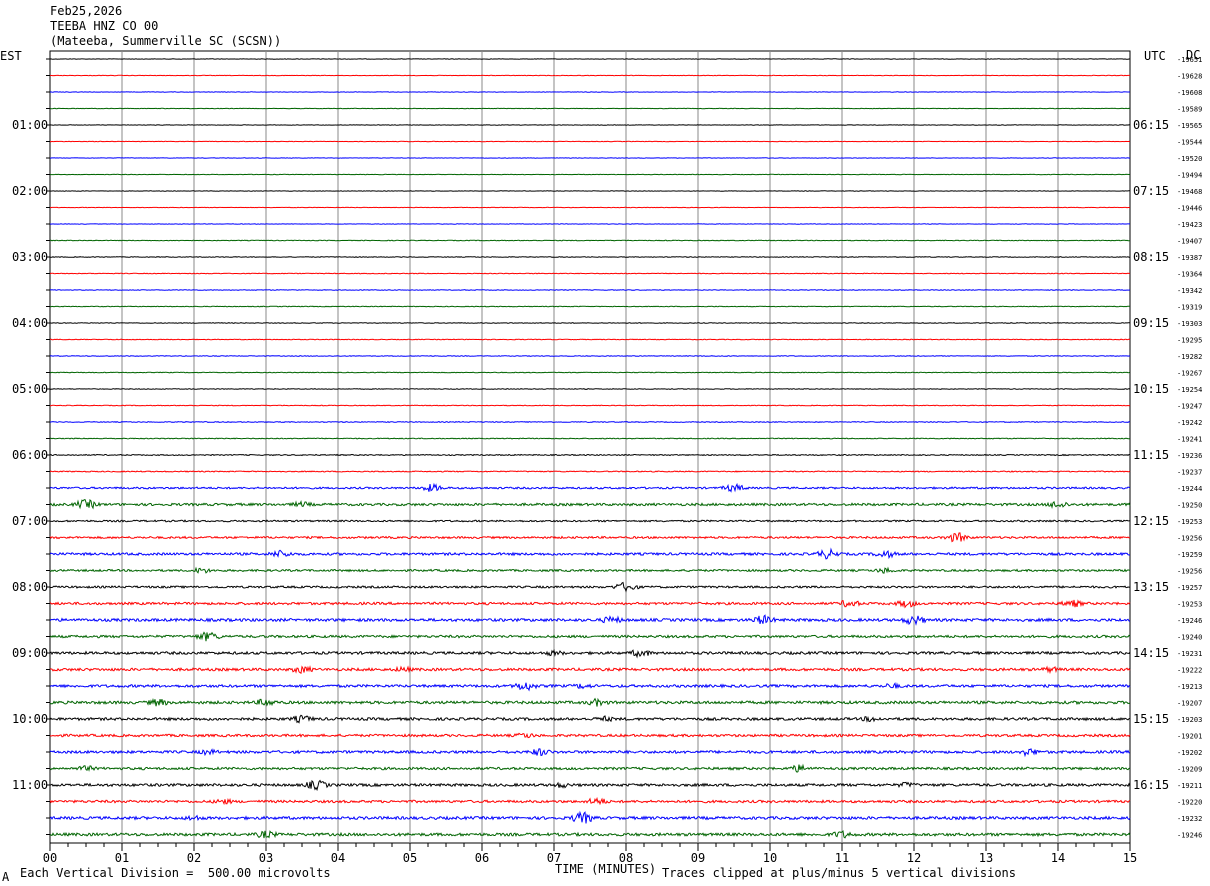 The height and width of the screenshot is (886, 1210). I want to click on dc-offset-label: -19520, so click(1189, 159).